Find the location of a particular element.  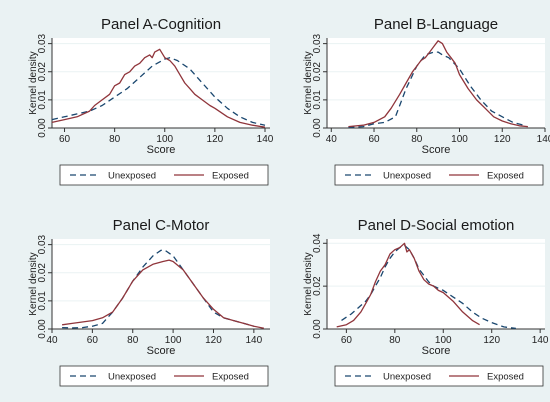

panel-a-y-axis-label: Kernel density is located at coordinates (33, 82).